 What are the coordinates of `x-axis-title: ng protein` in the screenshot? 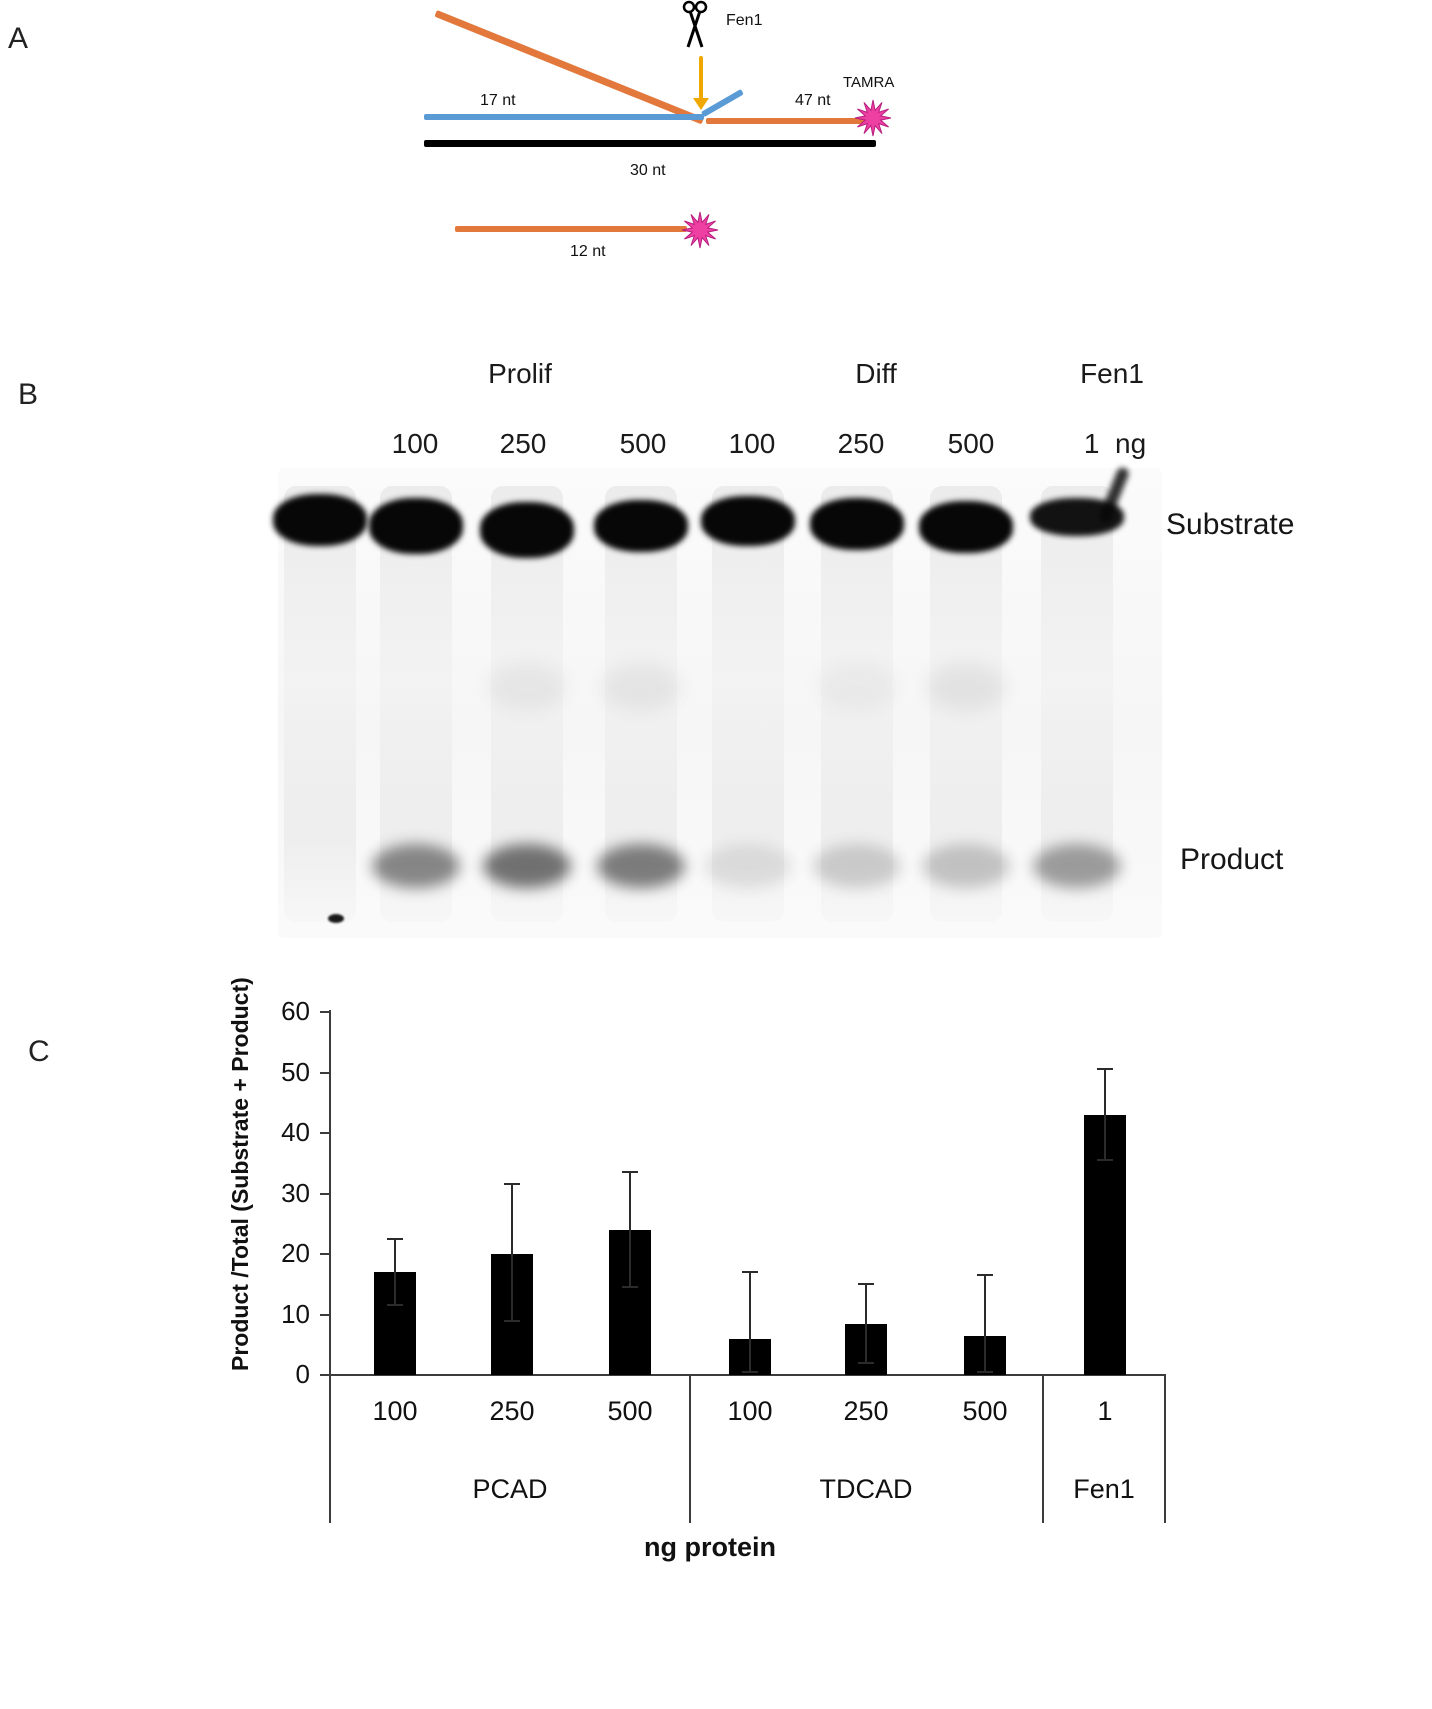 It's located at (710, 1547).